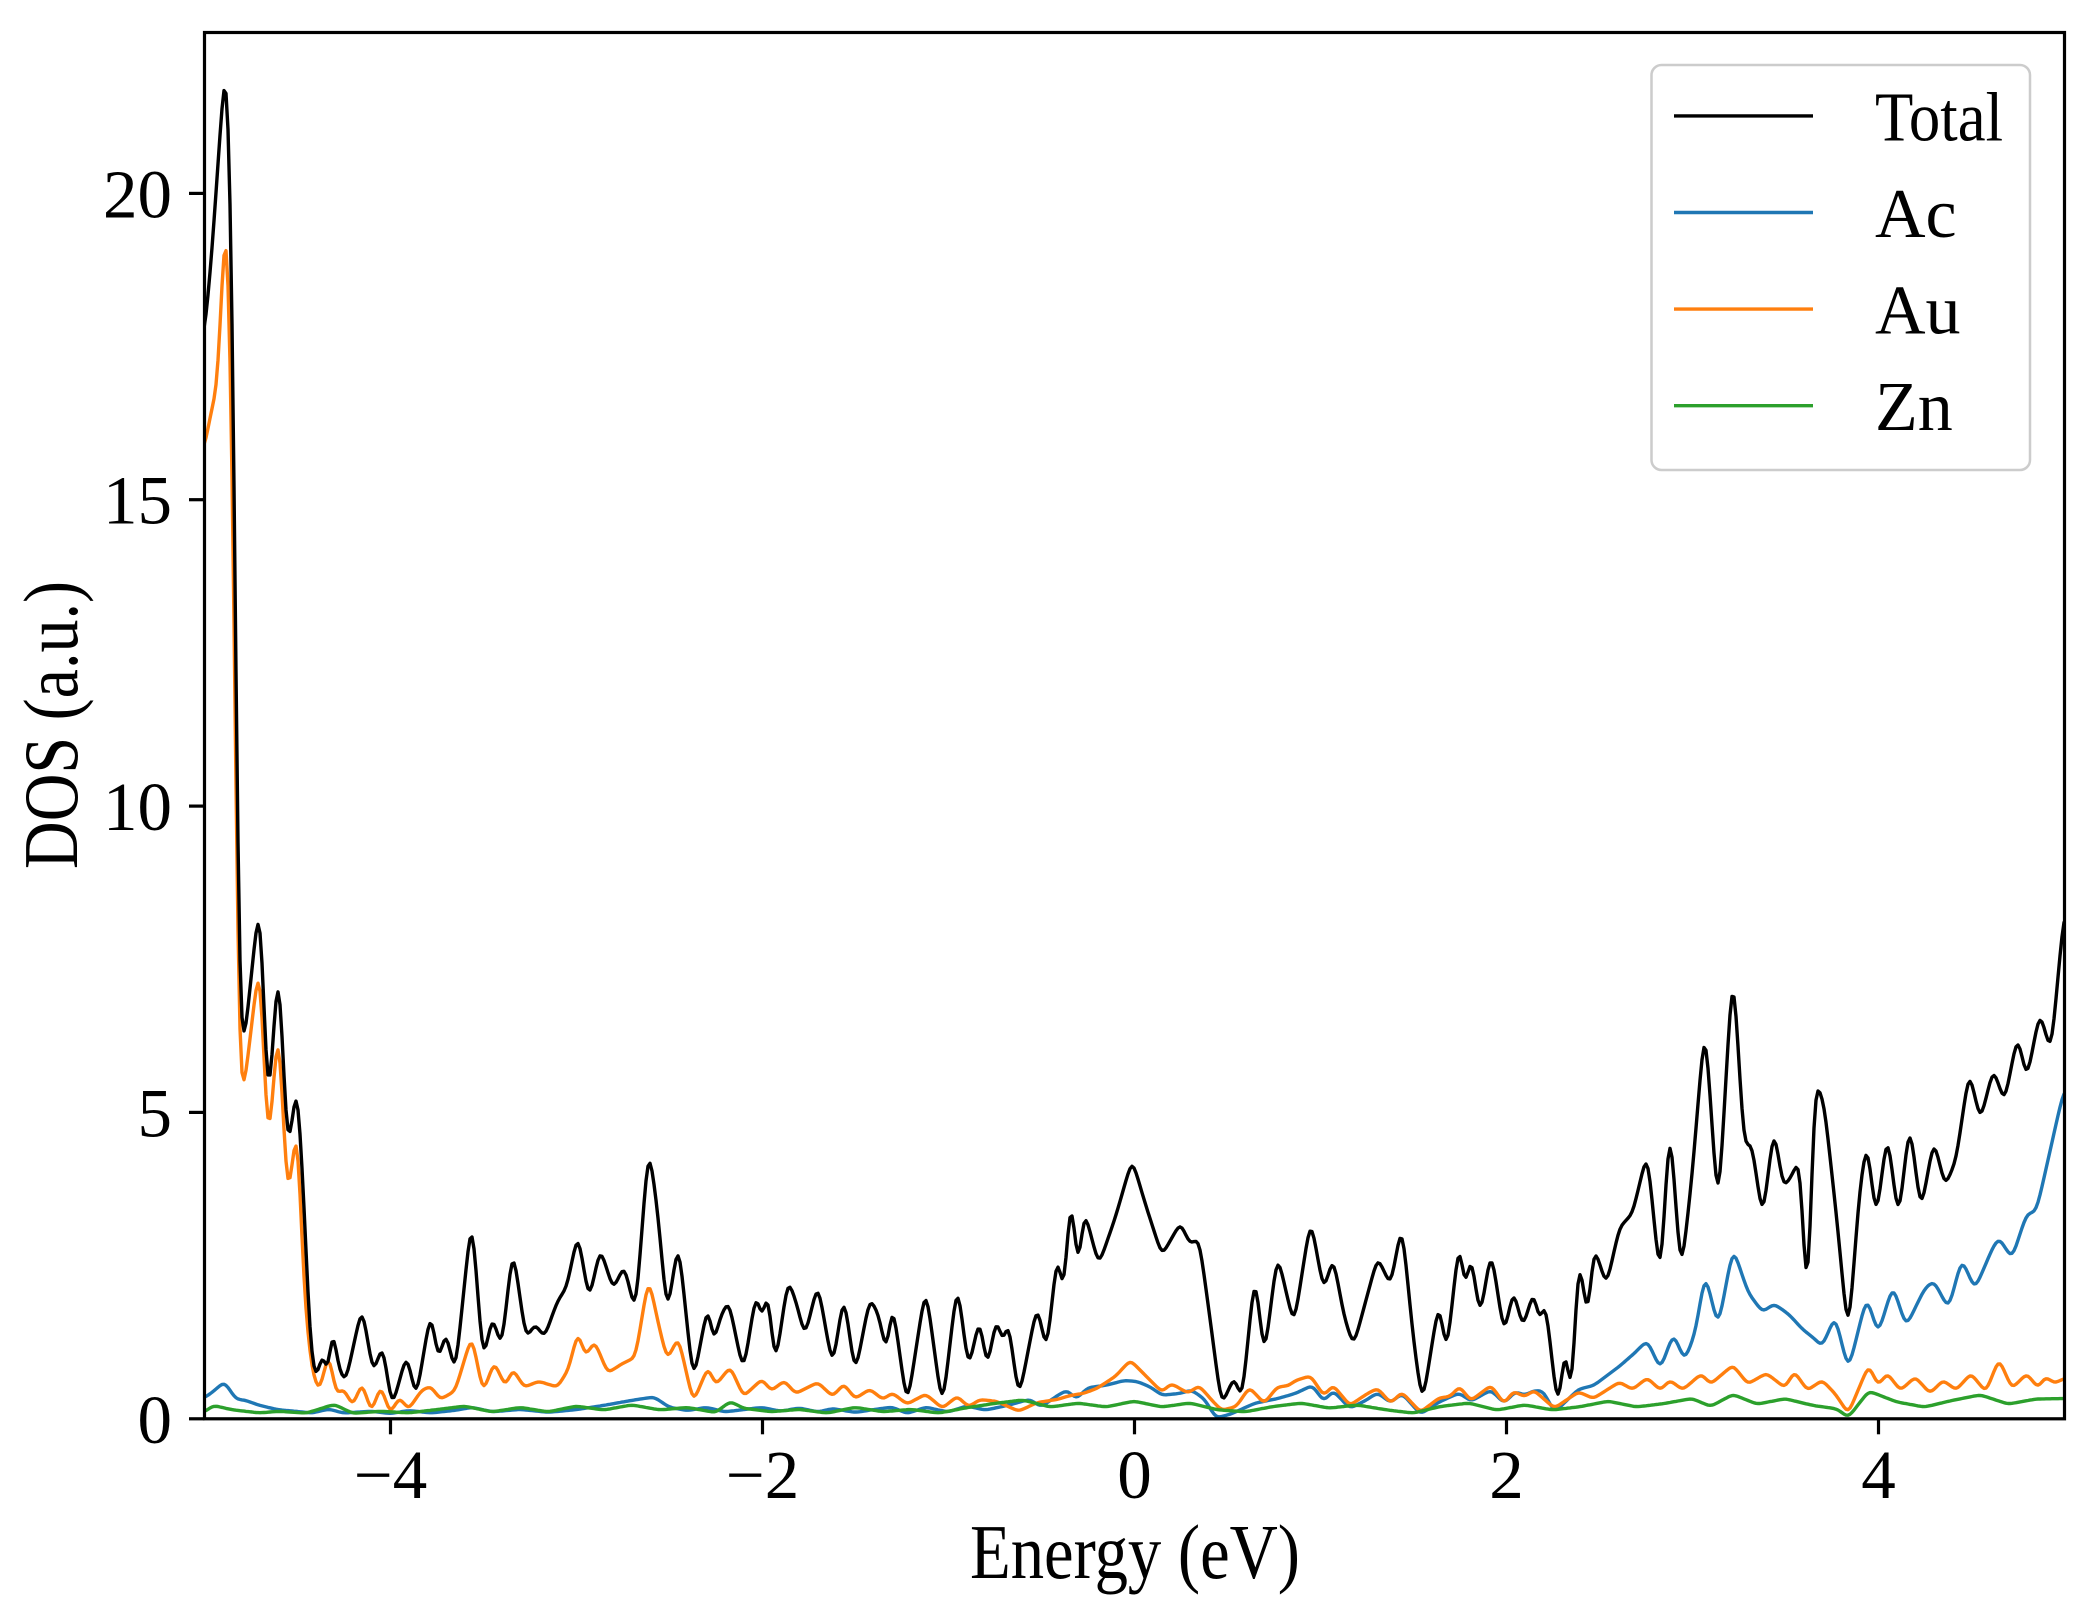 This screenshot has width=2097, height=1617. What do you see at coordinates (1506, 1475) in the screenshot?
I see `svg-text: 2` at bounding box center [1506, 1475].